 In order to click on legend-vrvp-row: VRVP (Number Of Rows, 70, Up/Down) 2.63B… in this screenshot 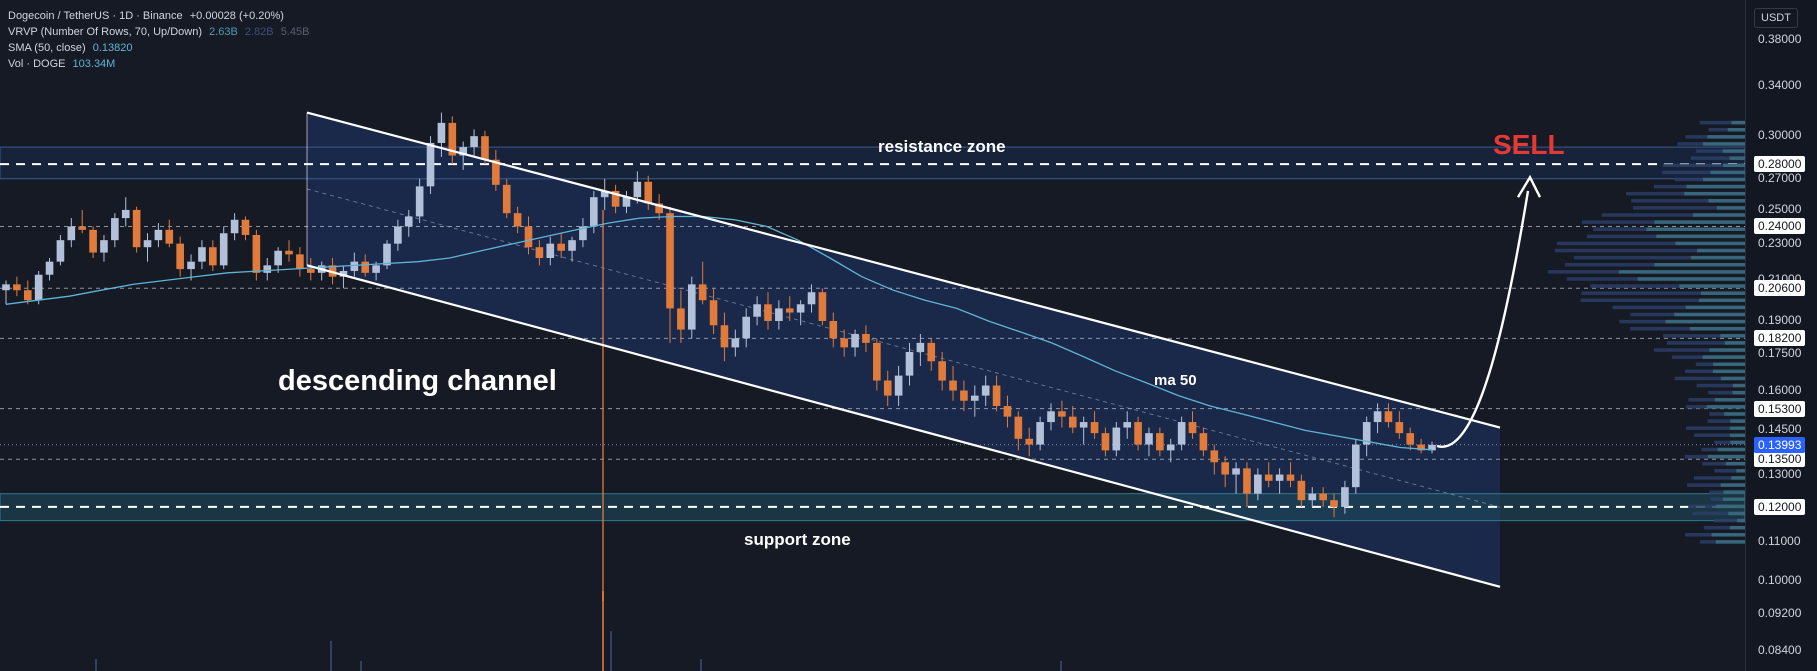, I will do `click(158, 32)`.